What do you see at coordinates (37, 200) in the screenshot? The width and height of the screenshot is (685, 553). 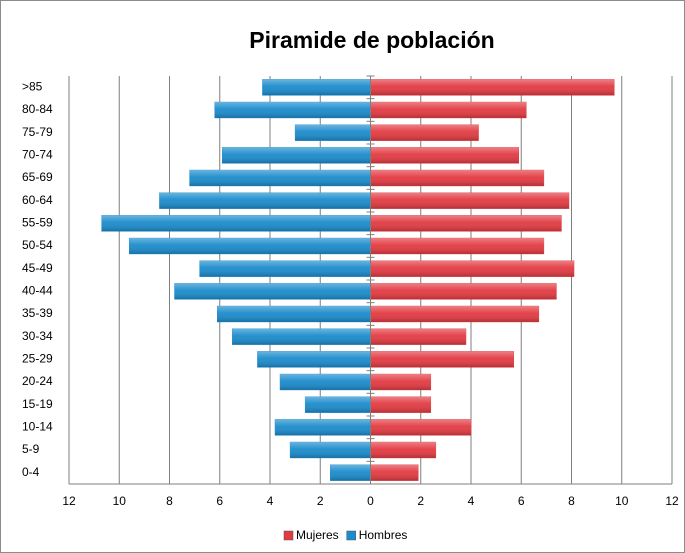 I see `y-tick-label: 60-64` at bounding box center [37, 200].